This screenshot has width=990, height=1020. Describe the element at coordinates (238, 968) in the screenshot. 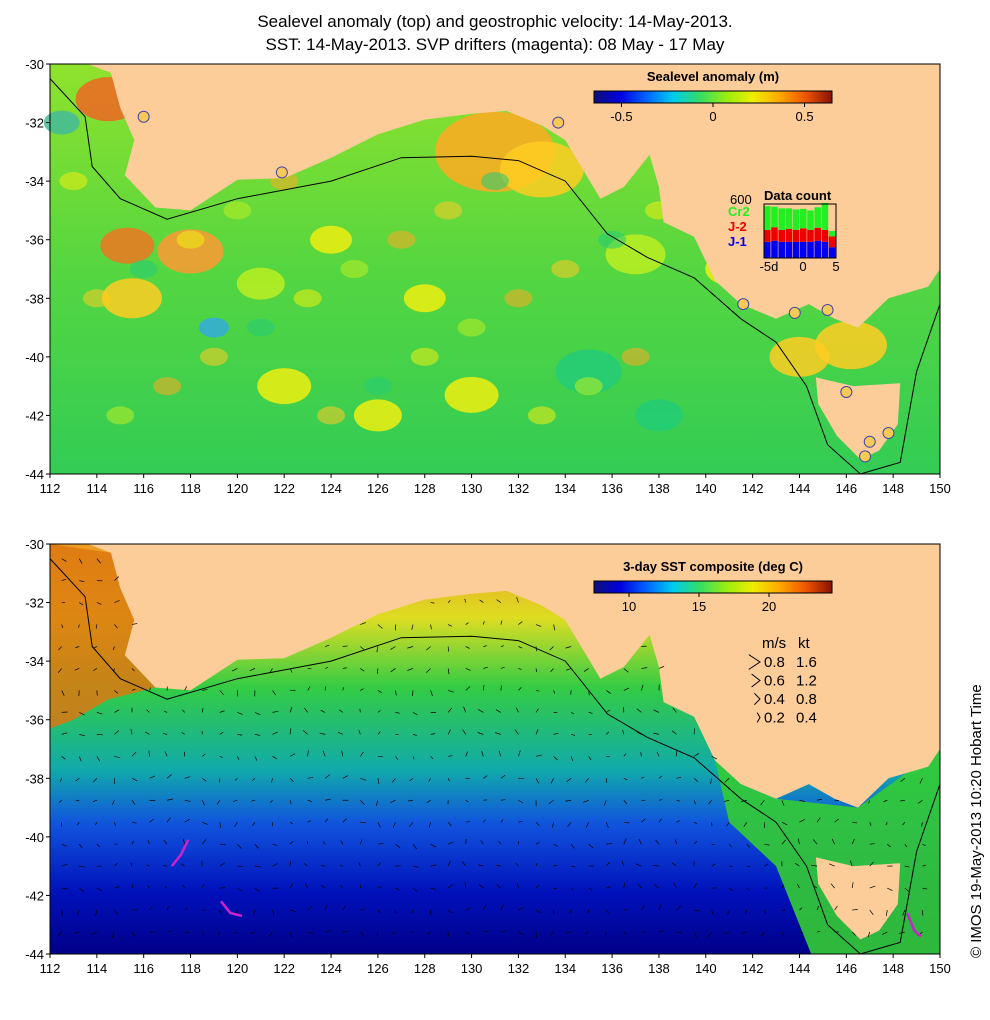

I see `x-tick-label: 120` at that location.